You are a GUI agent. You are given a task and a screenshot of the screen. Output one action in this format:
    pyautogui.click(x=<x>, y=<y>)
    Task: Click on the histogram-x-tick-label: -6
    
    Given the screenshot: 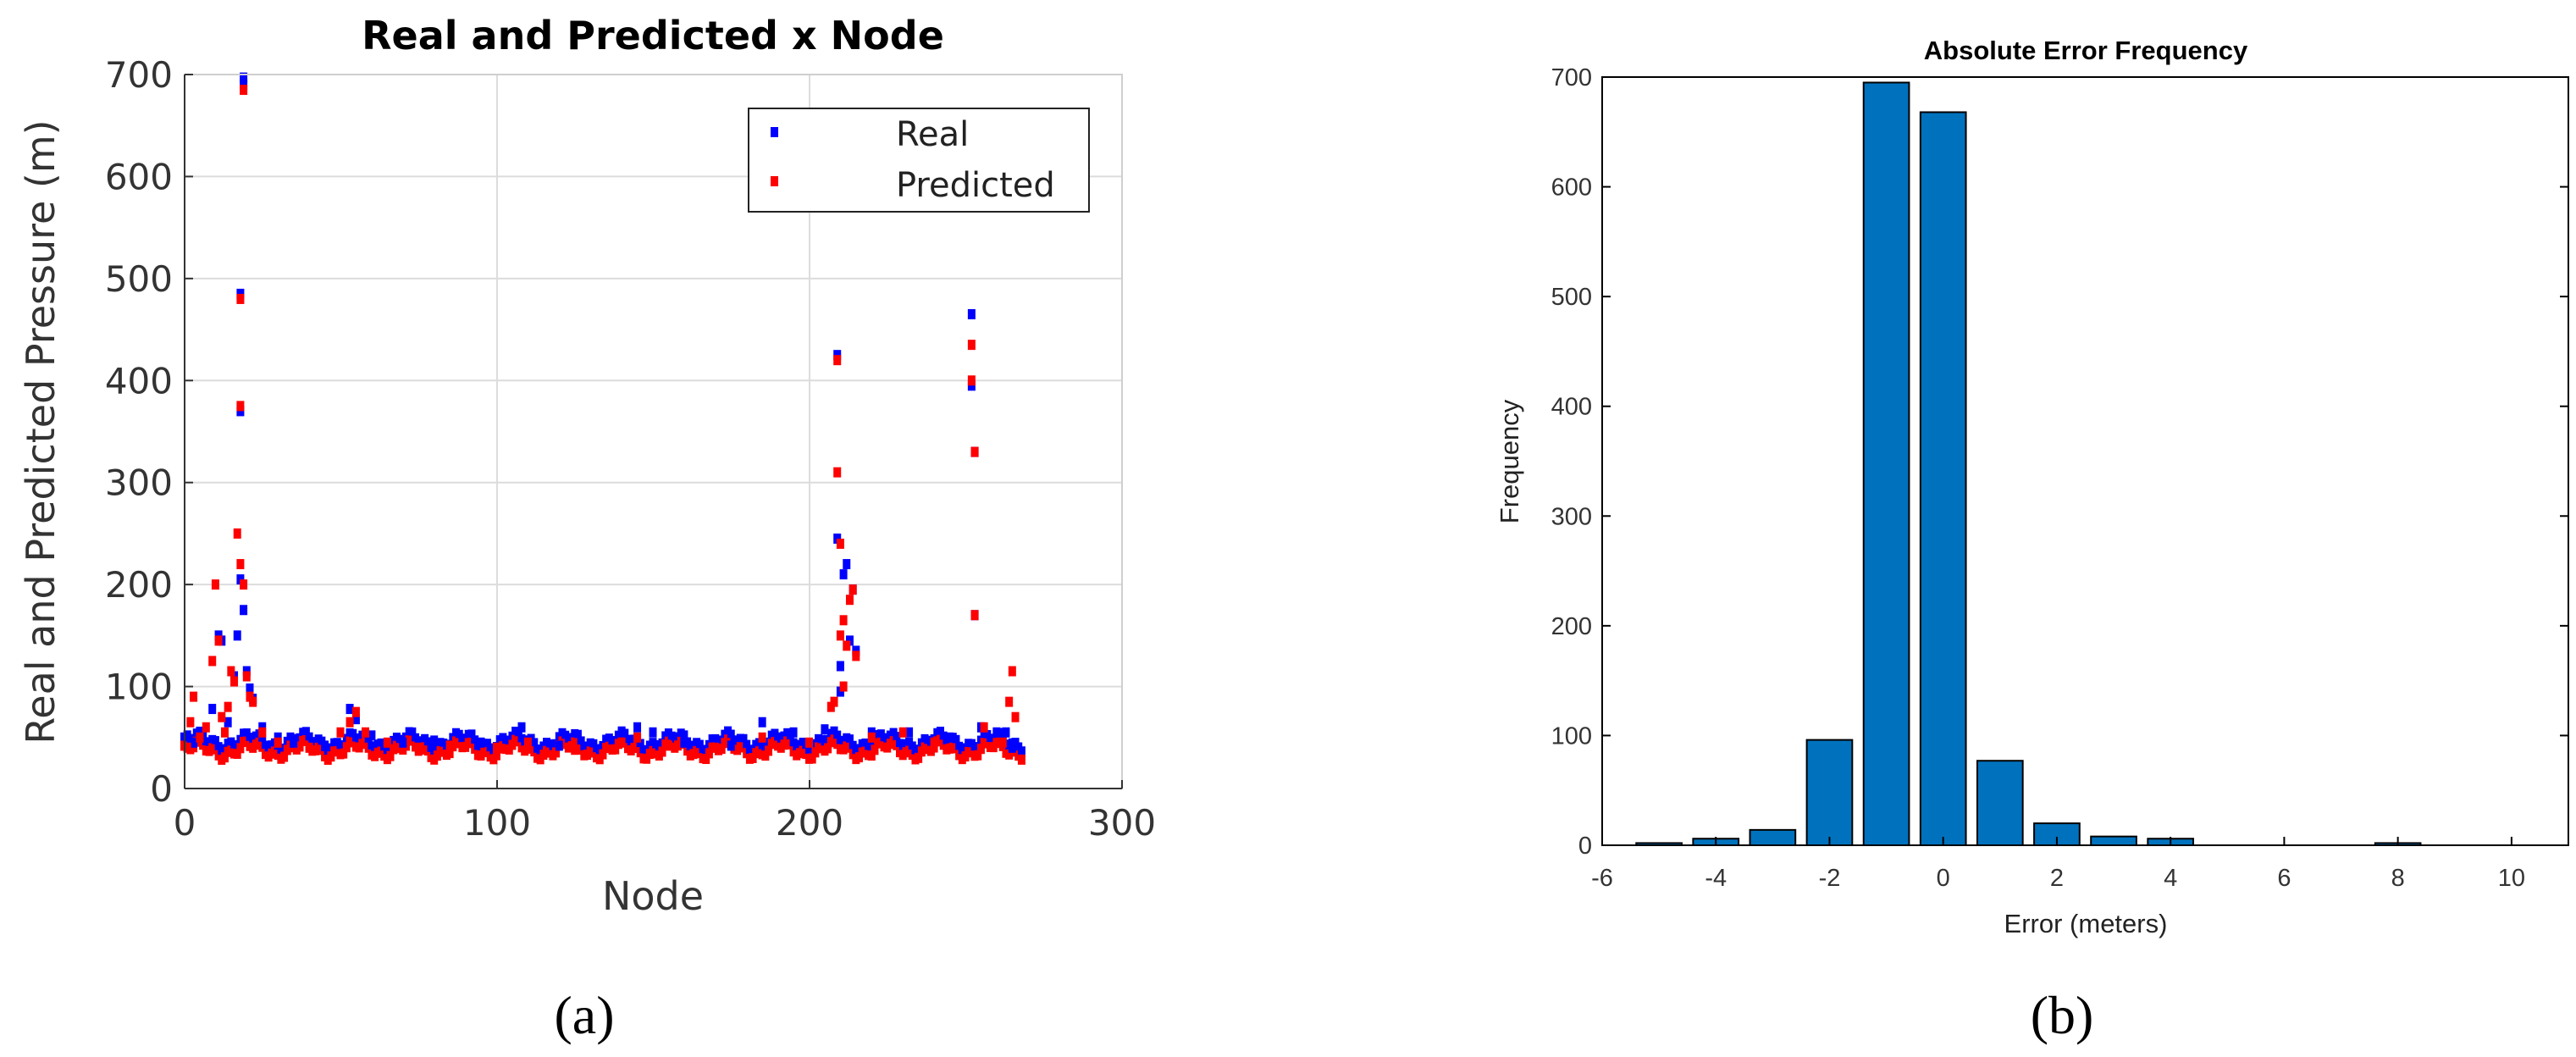 What is the action you would take?
    pyautogui.click(x=1602, y=878)
    